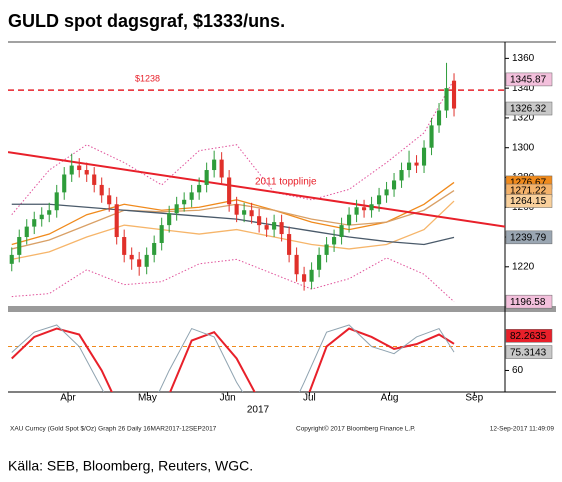 Image resolution: width=562 pixels, height=482 pixels. What do you see at coordinates (256, 189) in the screenshot?
I see `trendline` at bounding box center [256, 189].